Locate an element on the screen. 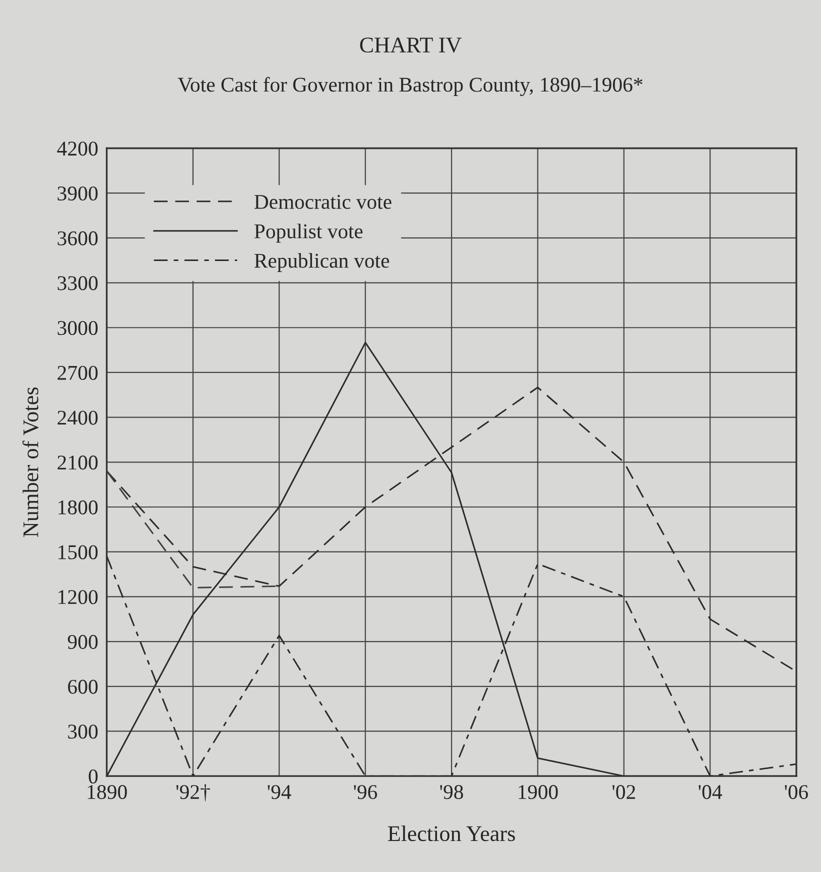  y-tick-label: 3600 is located at coordinates (78, 238).